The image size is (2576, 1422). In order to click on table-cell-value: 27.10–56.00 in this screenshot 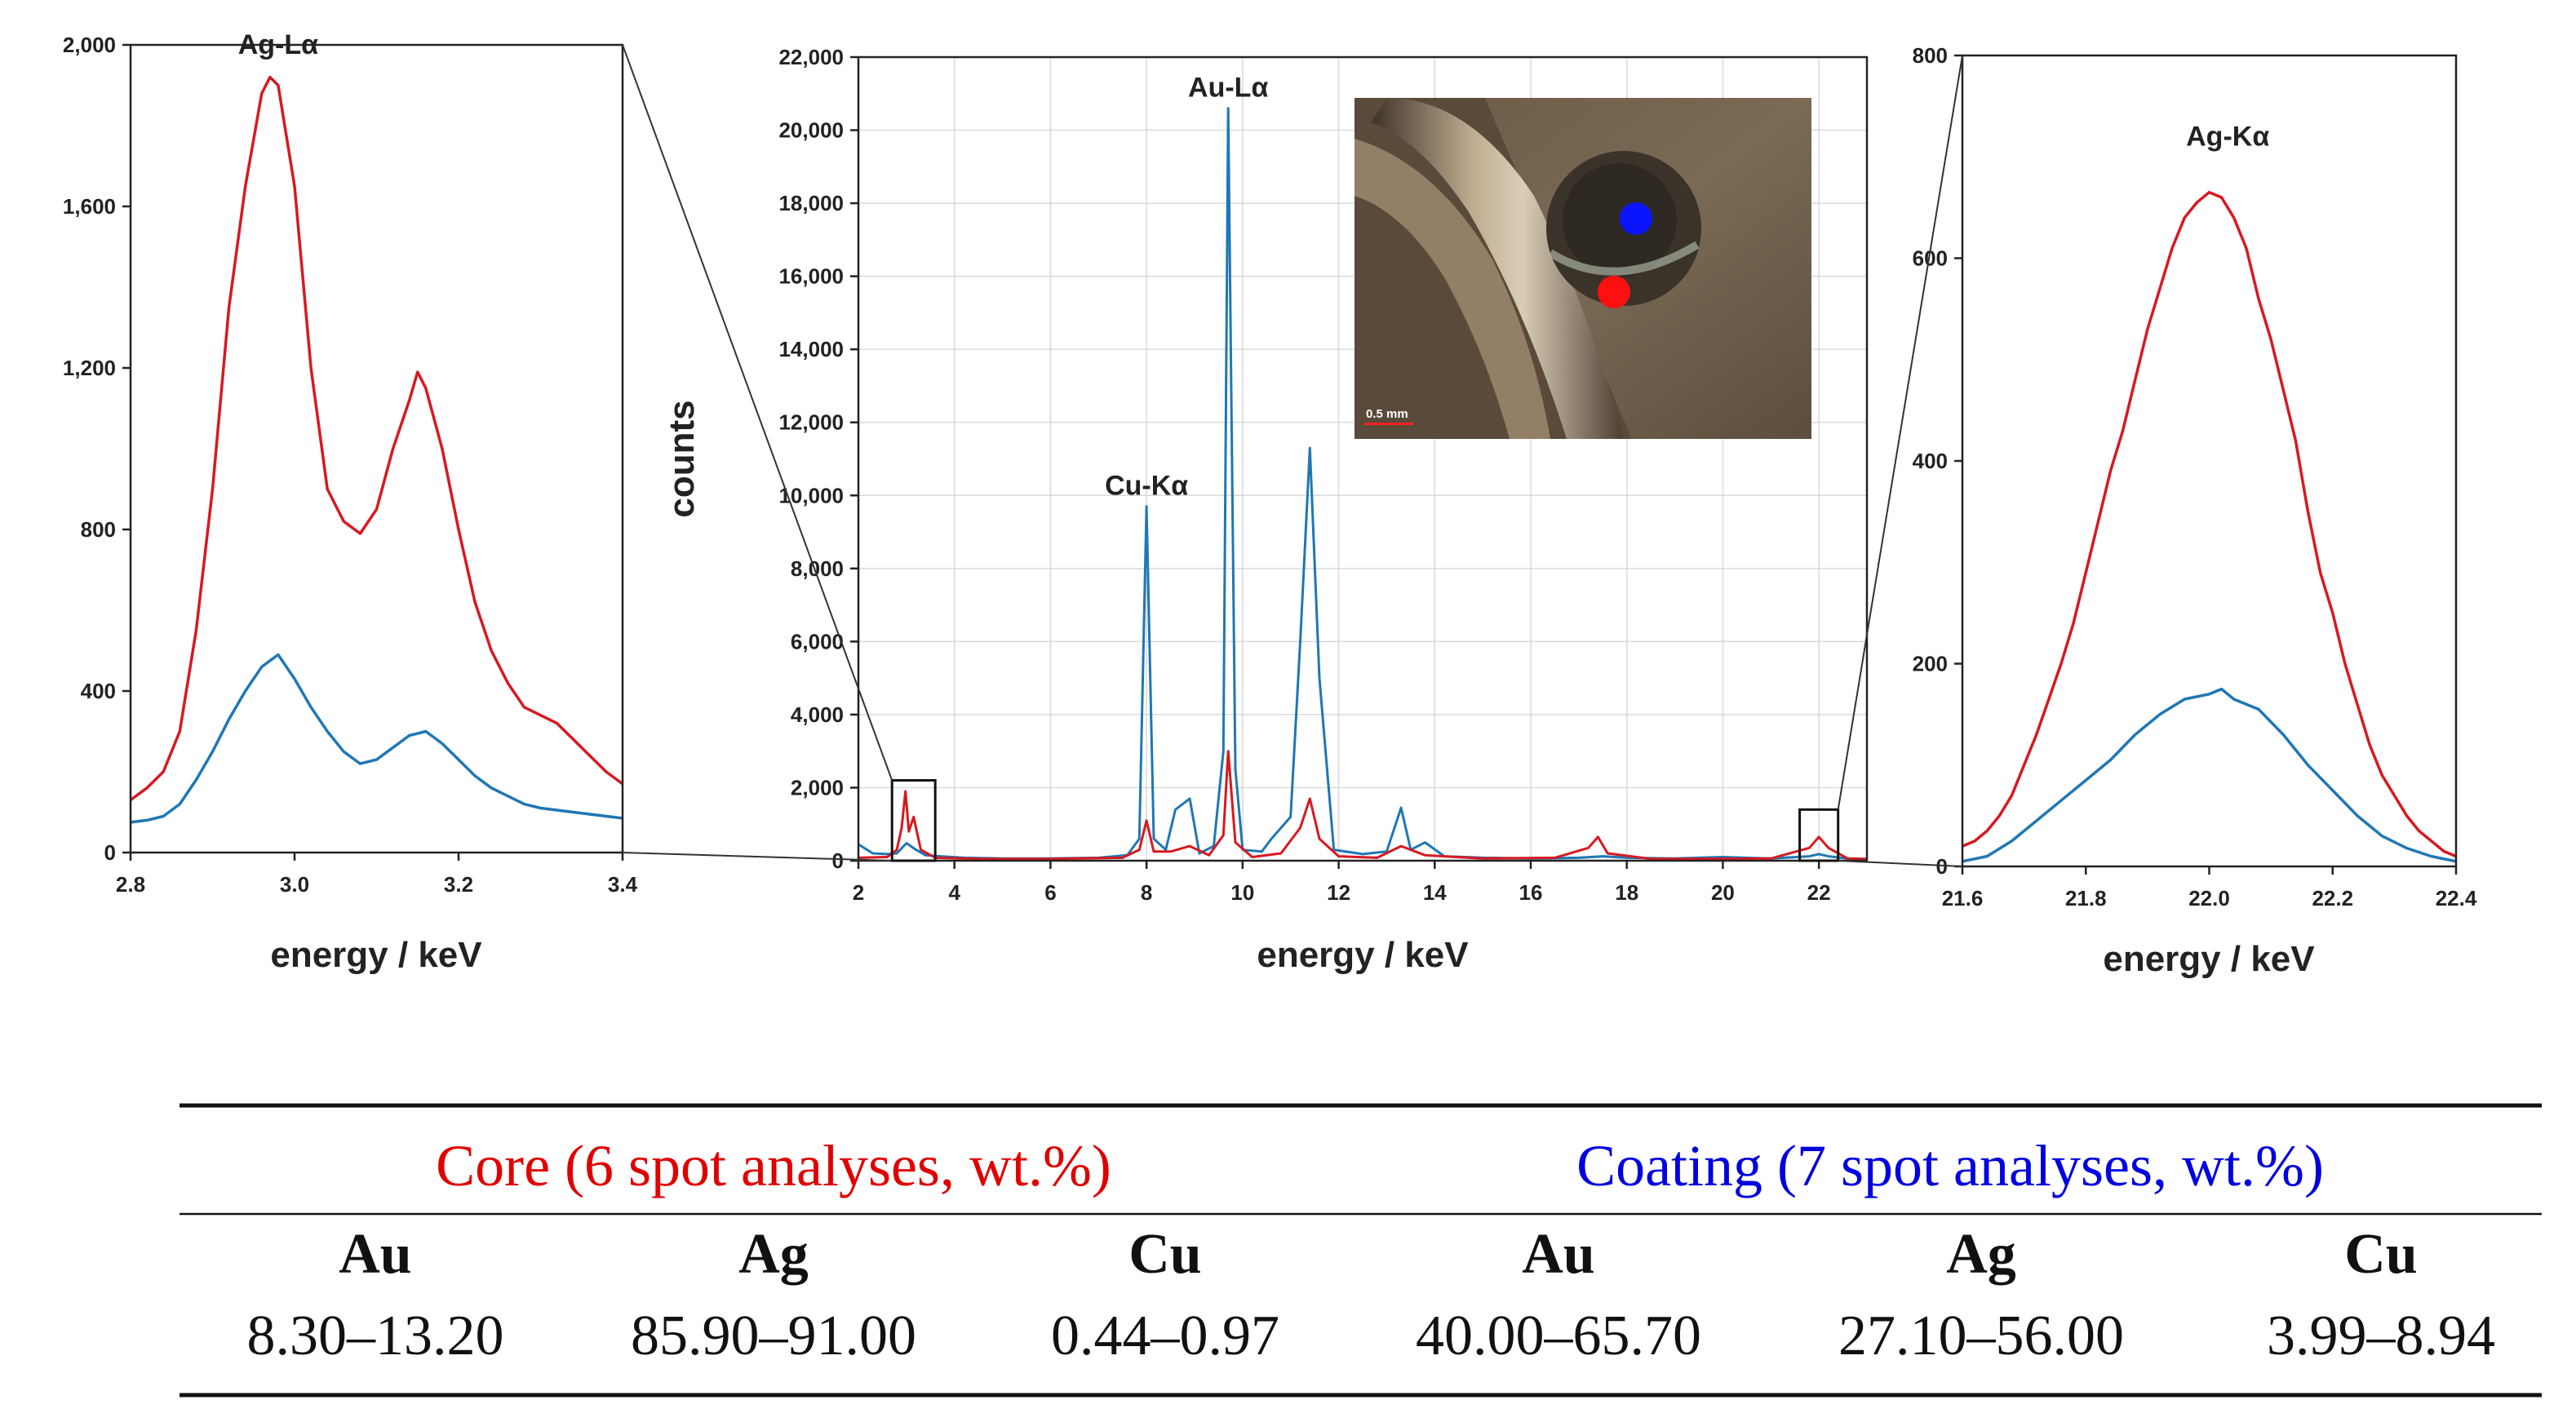, I will do `click(1981, 1336)`.